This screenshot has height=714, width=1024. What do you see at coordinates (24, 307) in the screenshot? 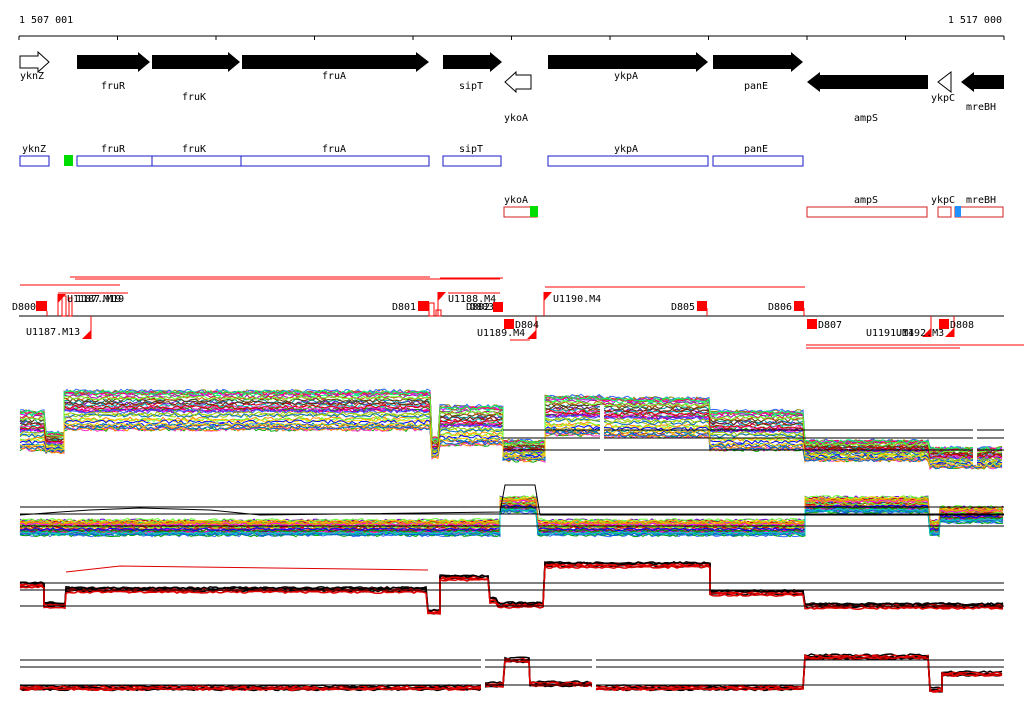
I see `feature-D800: D800` at bounding box center [24, 307].